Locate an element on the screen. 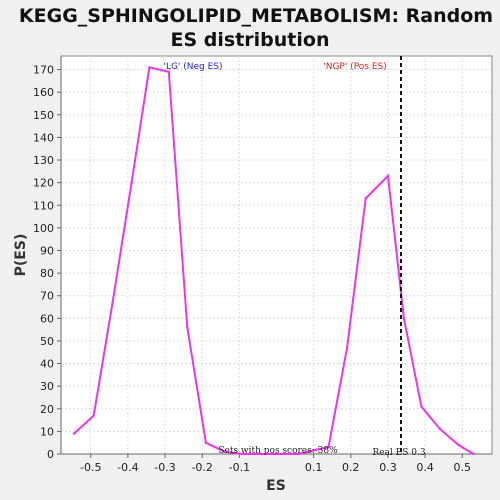 The width and height of the screenshot is (500, 500). x-tick-label-1: -0.4 is located at coordinates (127, 467).